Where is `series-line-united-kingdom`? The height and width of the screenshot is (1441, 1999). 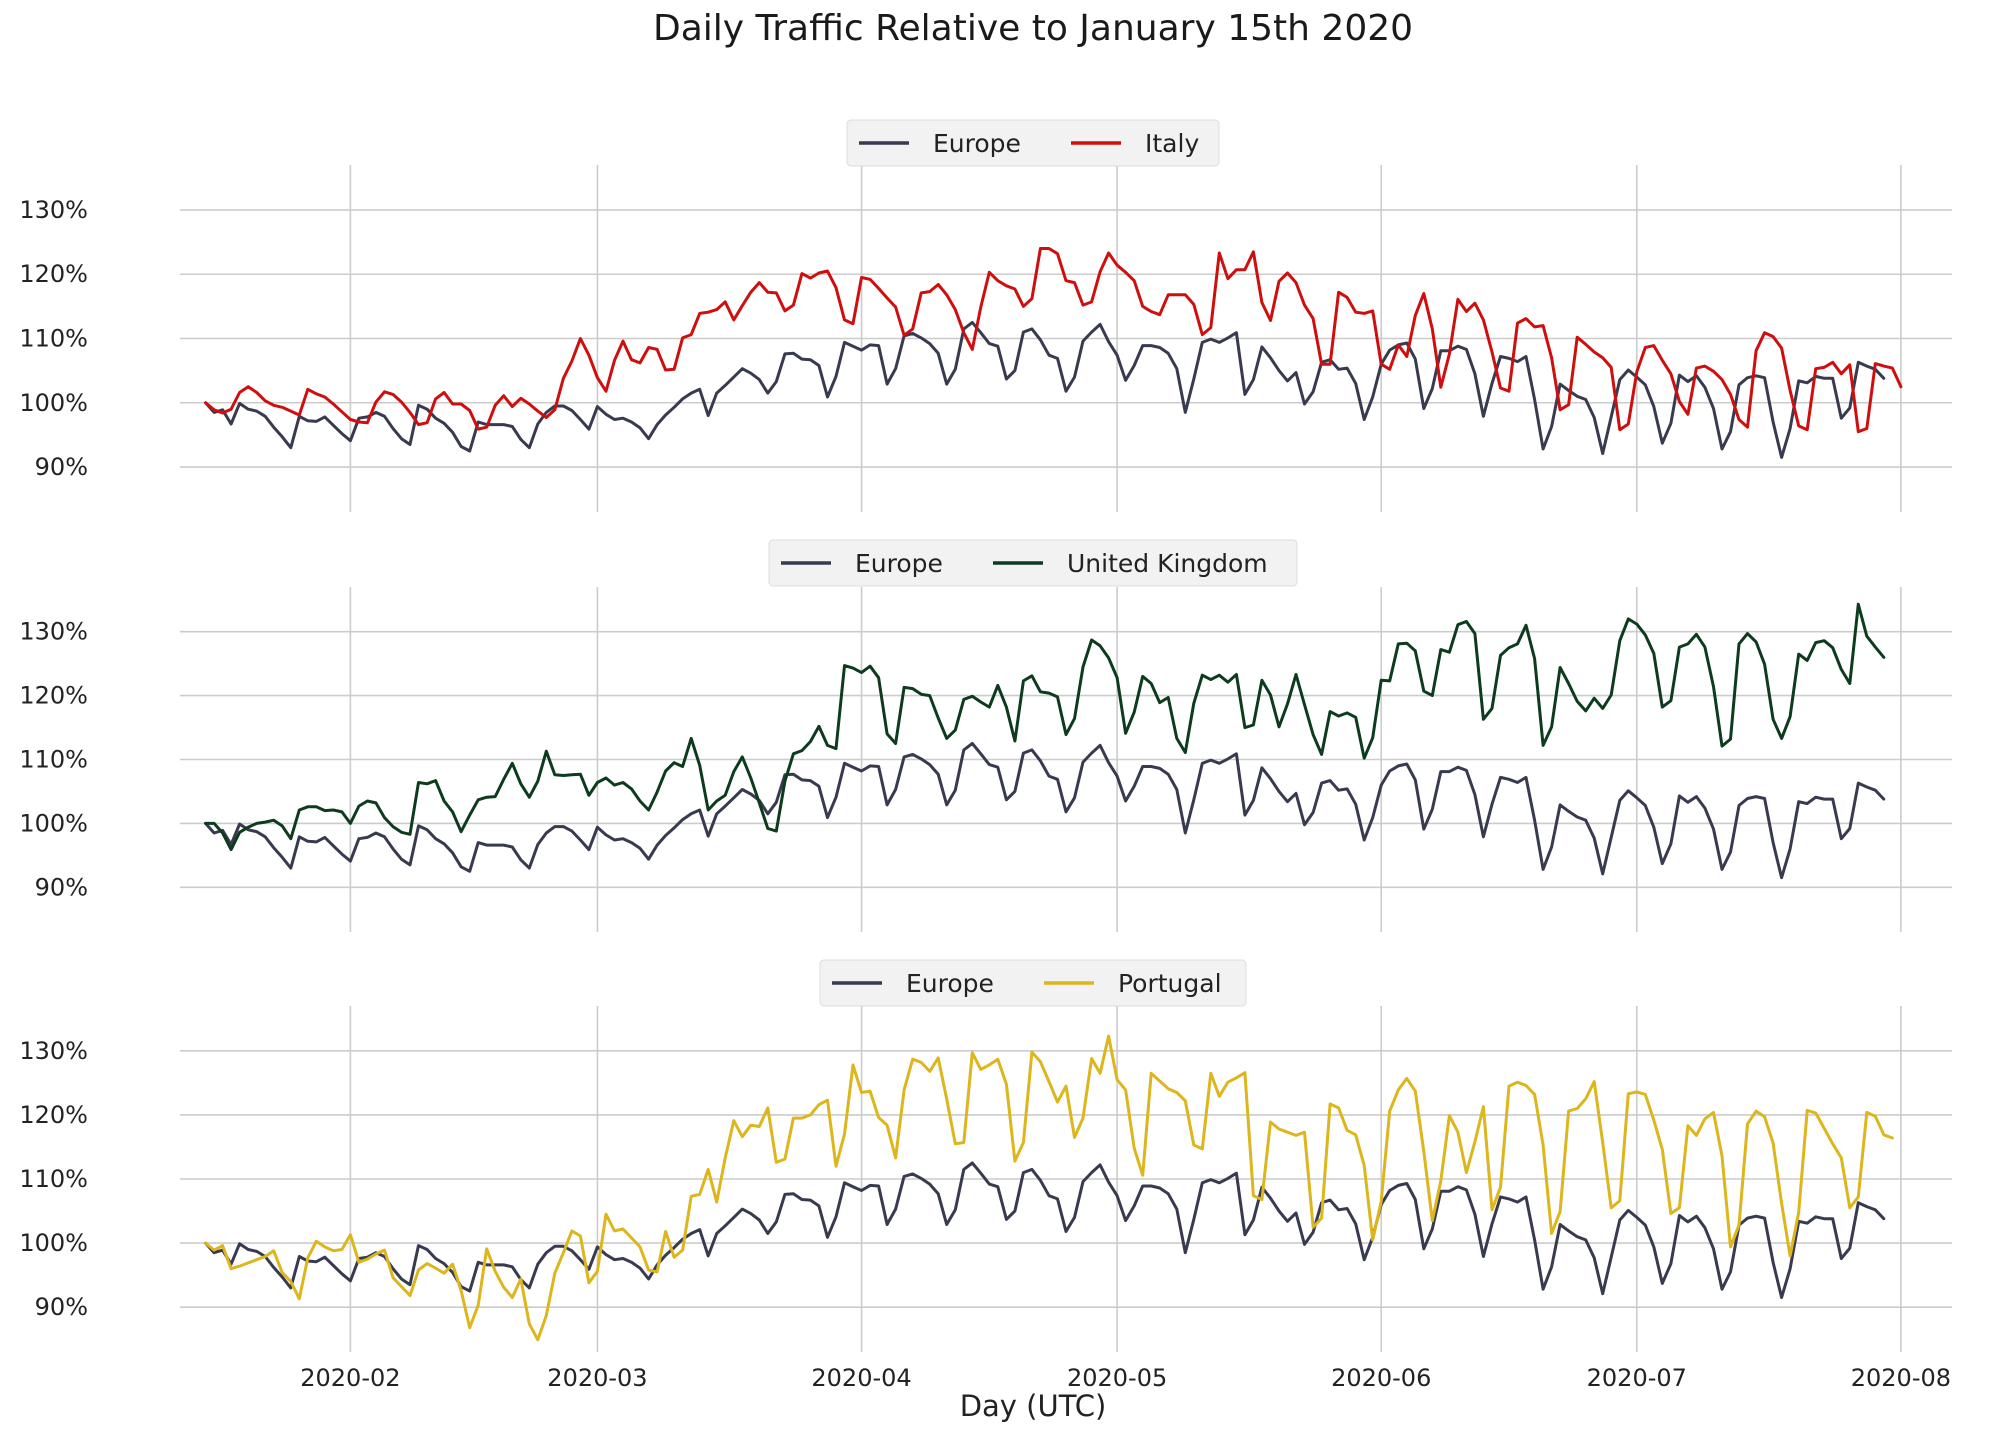 series-line-united-kingdom is located at coordinates (1045, 727).